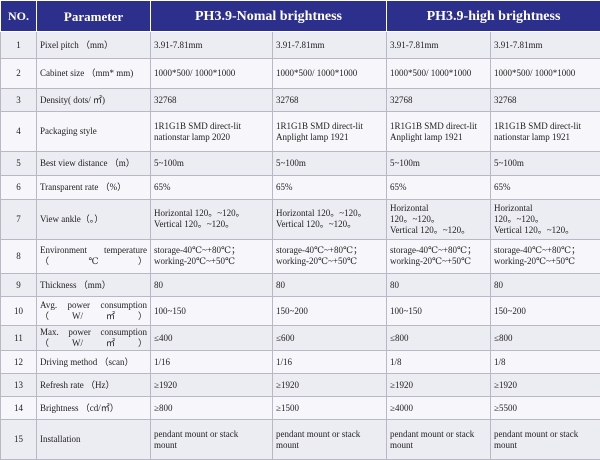 The image size is (600, 460). What do you see at coordinates (329, 100) in the screenshot?
I see `normal-brightness-value-b: 32768` at bounding box center [329, 100].